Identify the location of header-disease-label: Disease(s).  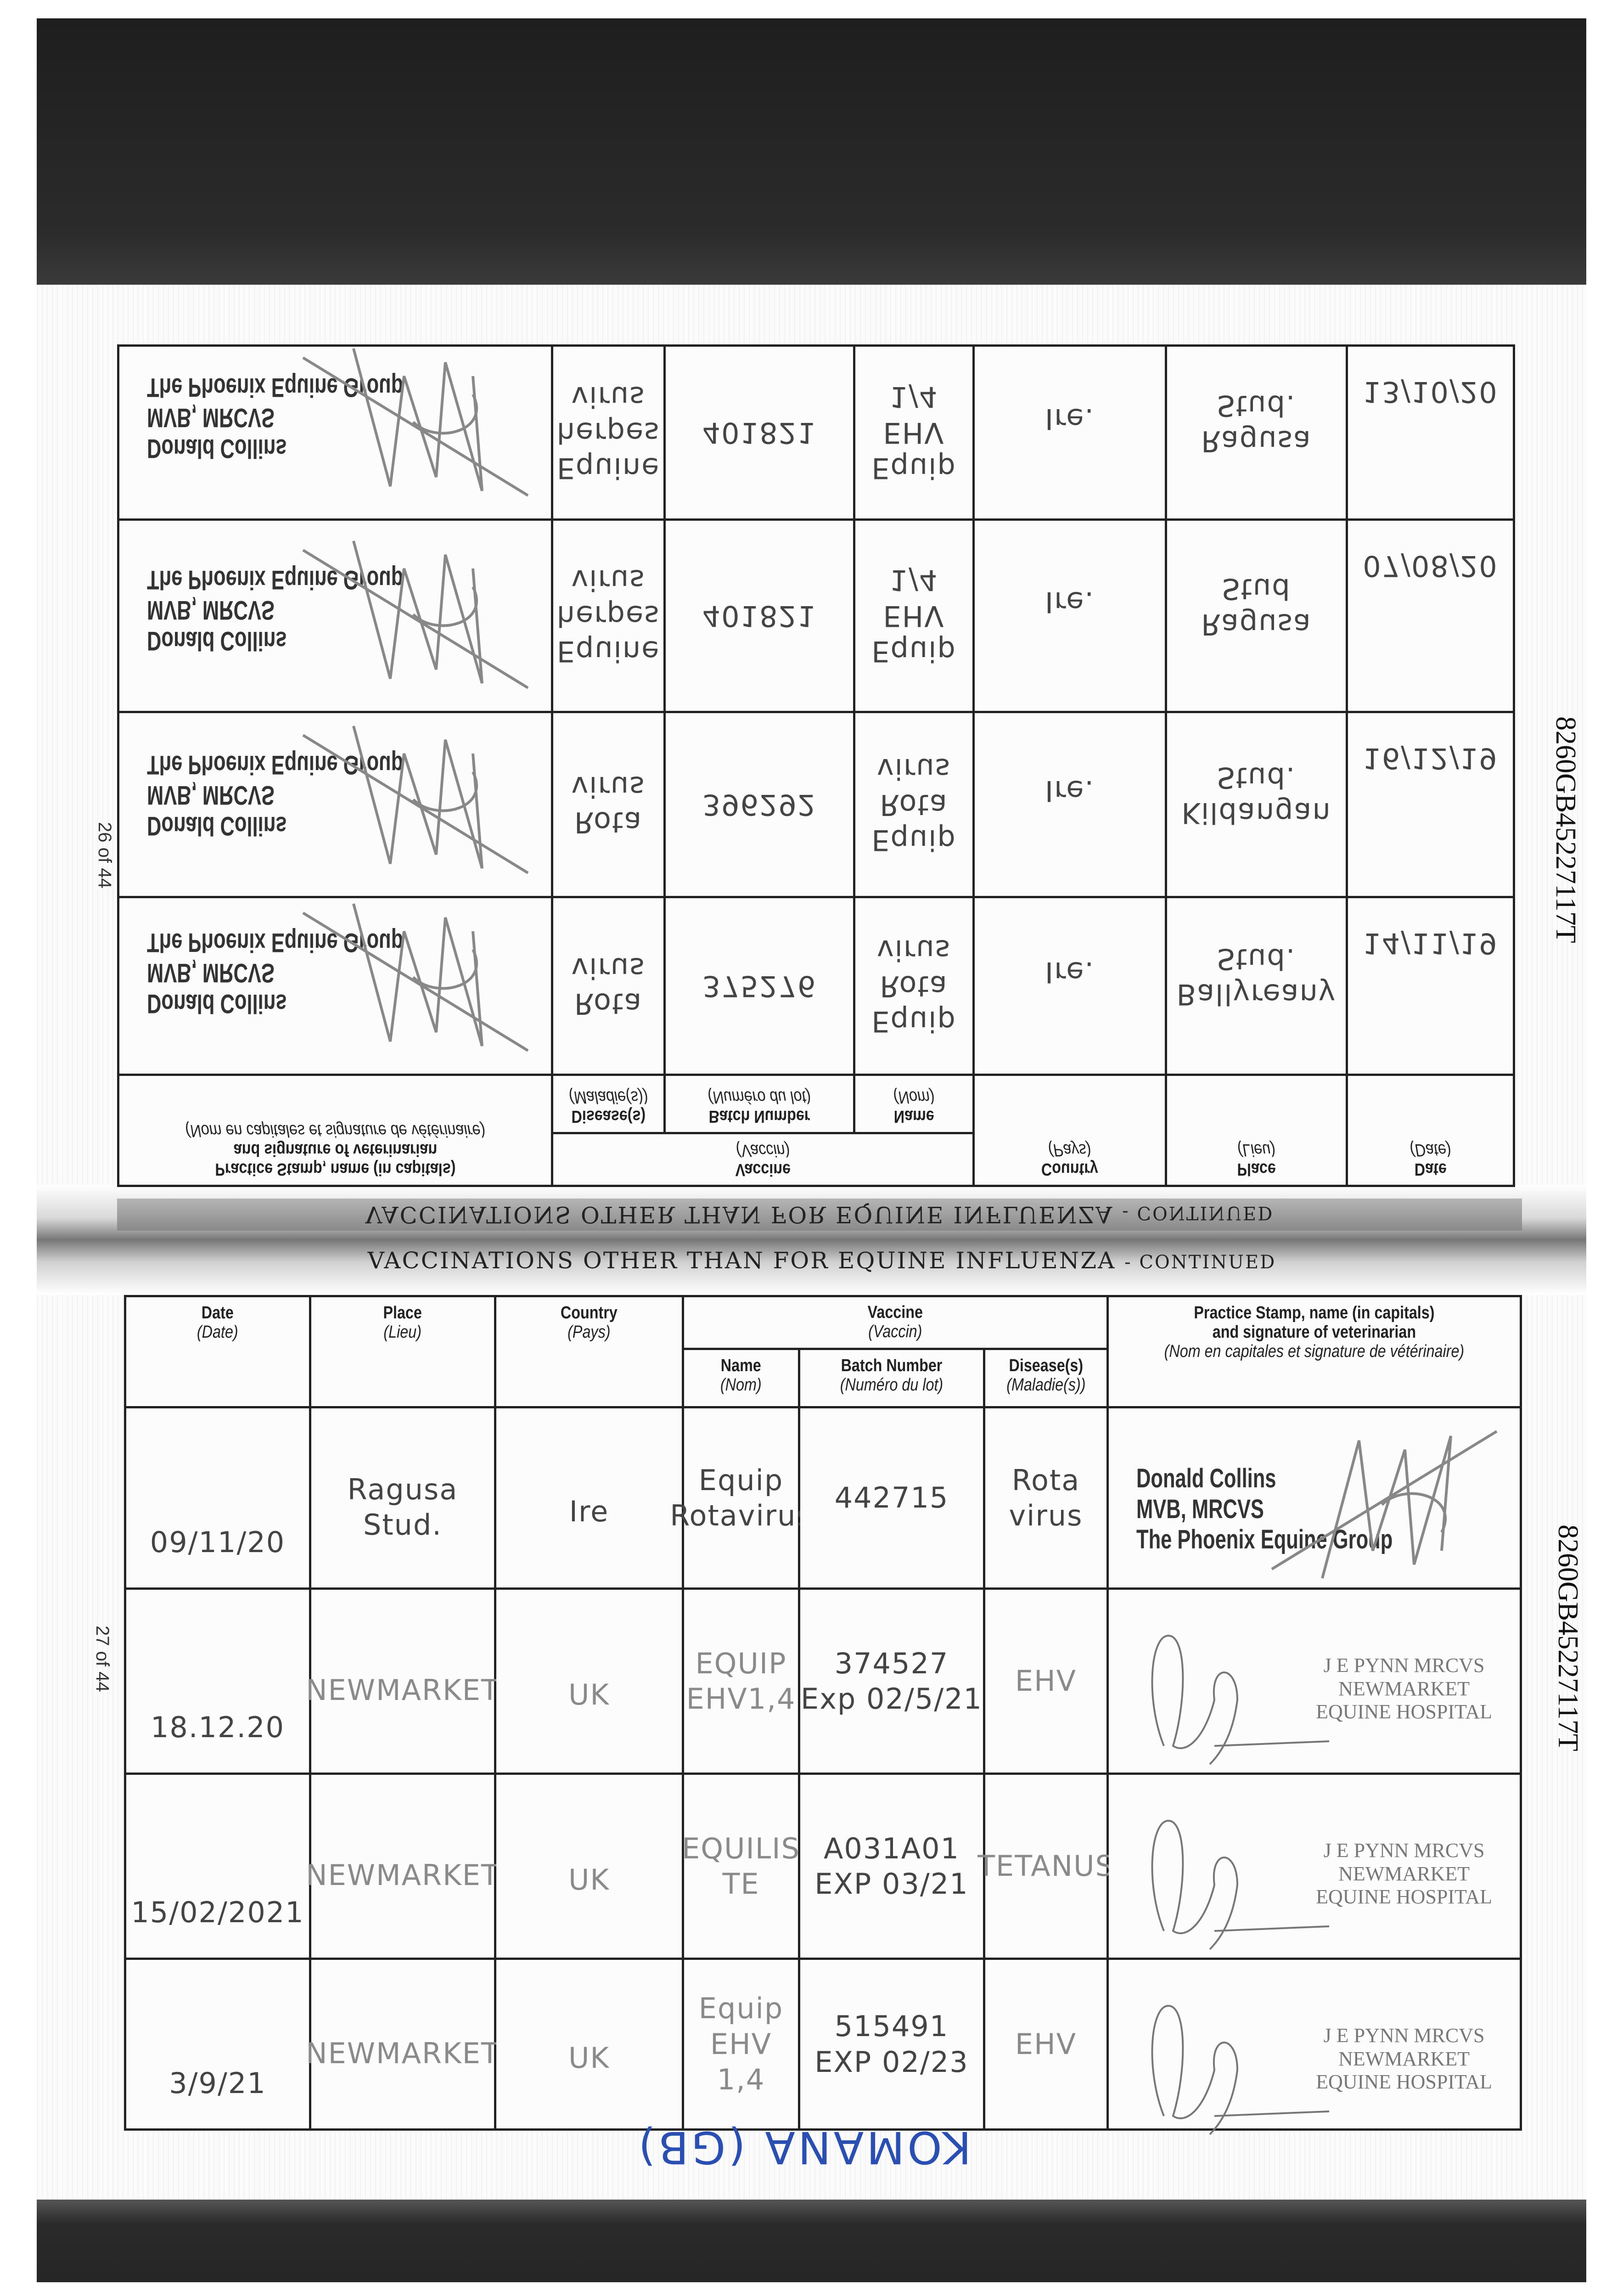
(608, 1116).